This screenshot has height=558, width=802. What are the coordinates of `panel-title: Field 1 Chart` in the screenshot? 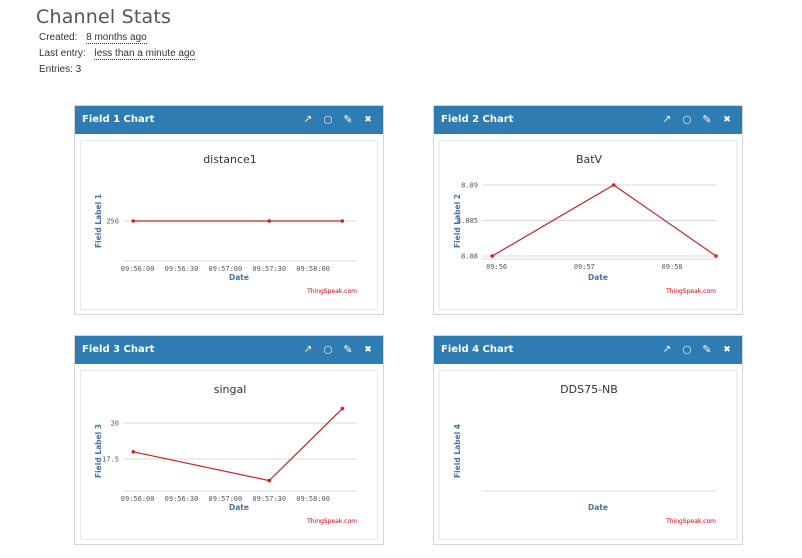 It's located at (118, 119).